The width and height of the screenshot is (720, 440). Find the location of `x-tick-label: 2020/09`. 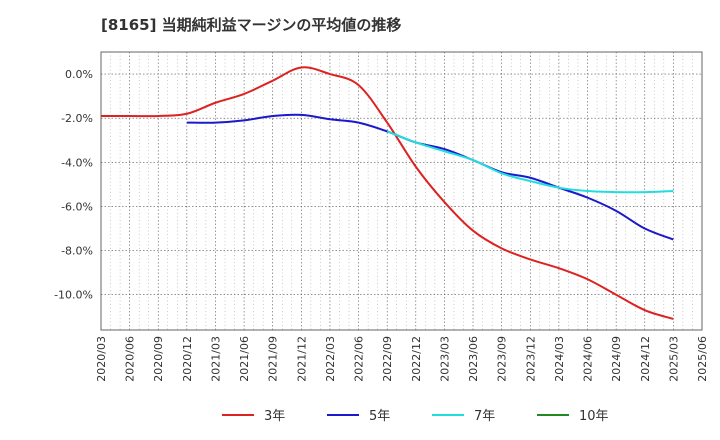

x-tick-label: 2020/09 is located at coordinates (158, 359).